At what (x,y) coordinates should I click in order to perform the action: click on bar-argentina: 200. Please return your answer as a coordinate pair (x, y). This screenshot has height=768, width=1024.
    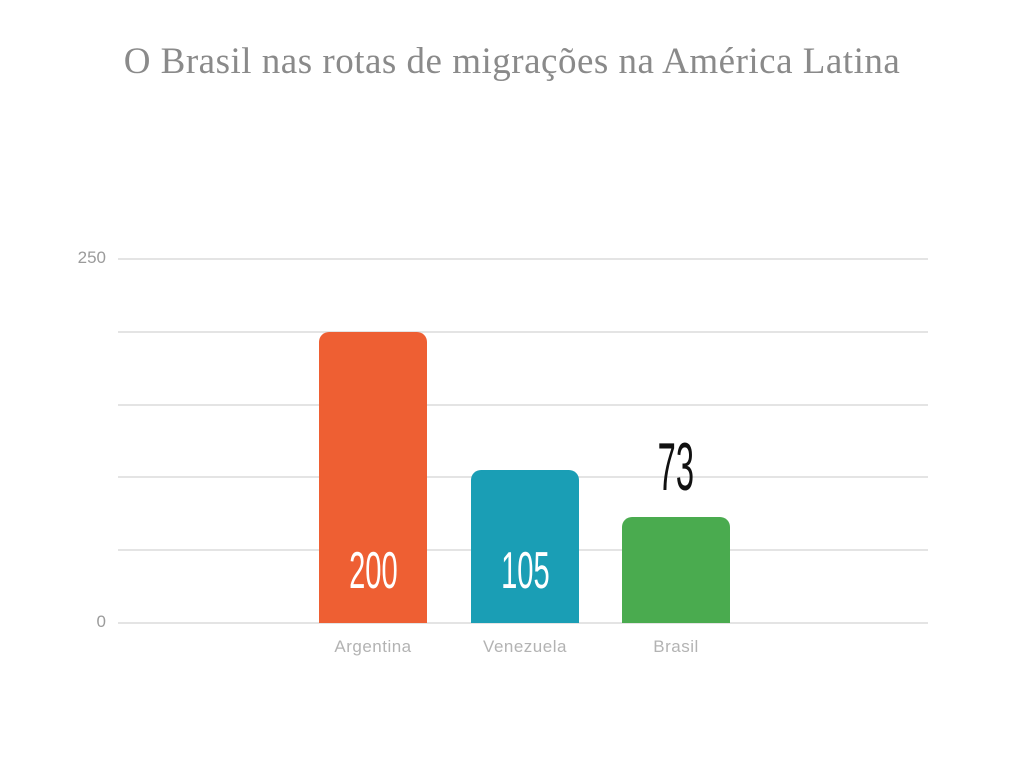
    Looking at the image, I should click on (373, 477).